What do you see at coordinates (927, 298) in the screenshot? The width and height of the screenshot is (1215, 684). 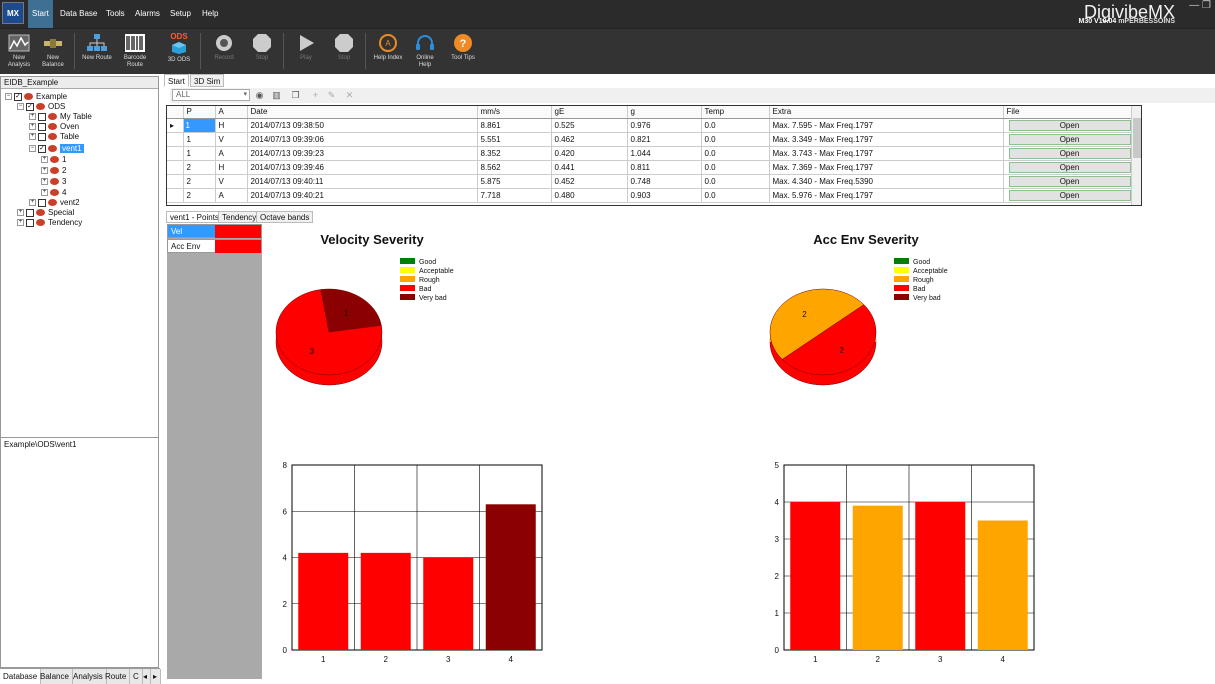 I see `legend-label: Very bad` at bounding box center [927, 298].